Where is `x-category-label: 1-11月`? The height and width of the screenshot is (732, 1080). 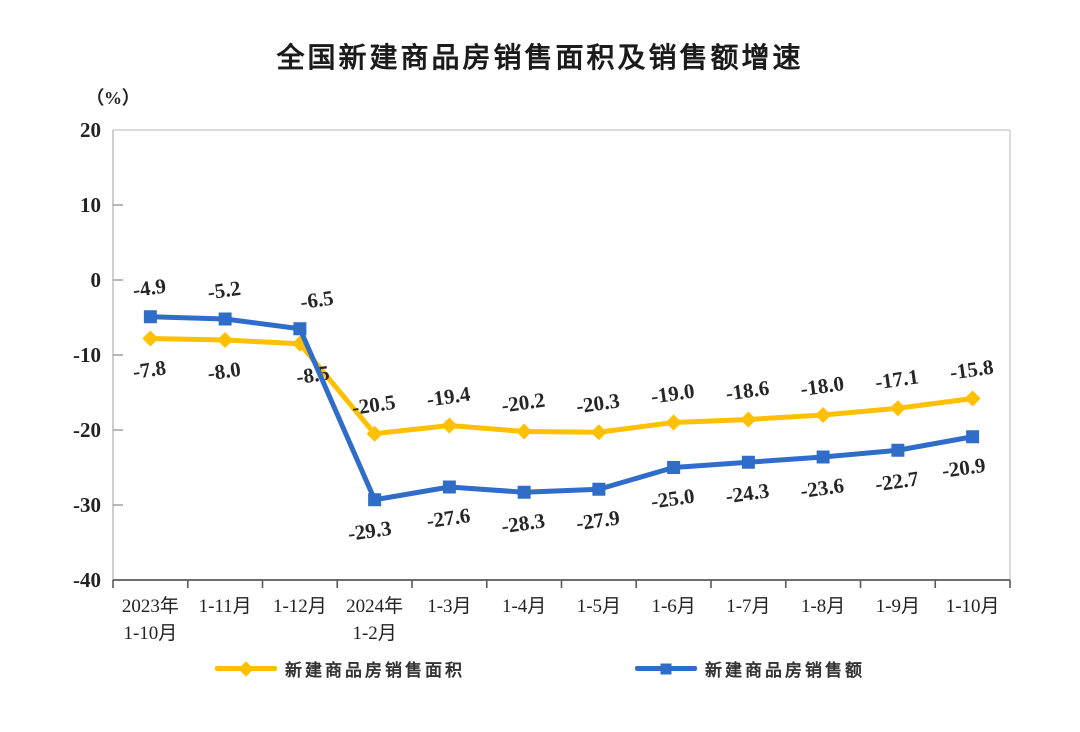
x-category-label: 1-11月 is located at coordinates (225, 606).